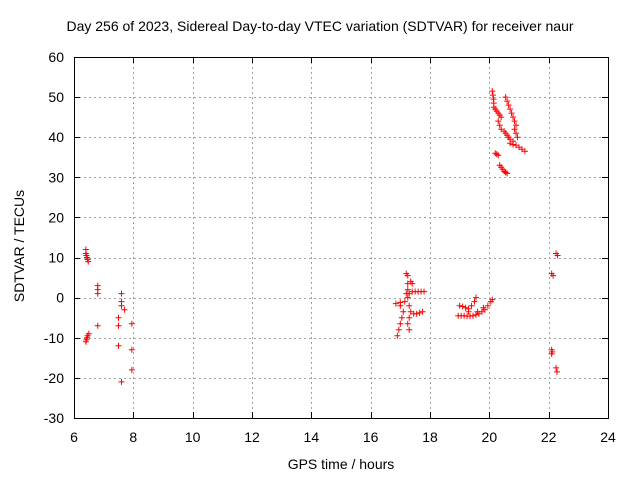 The image size is (640, 480). I want to click on x-tick-label: 8, so click(133, 437).